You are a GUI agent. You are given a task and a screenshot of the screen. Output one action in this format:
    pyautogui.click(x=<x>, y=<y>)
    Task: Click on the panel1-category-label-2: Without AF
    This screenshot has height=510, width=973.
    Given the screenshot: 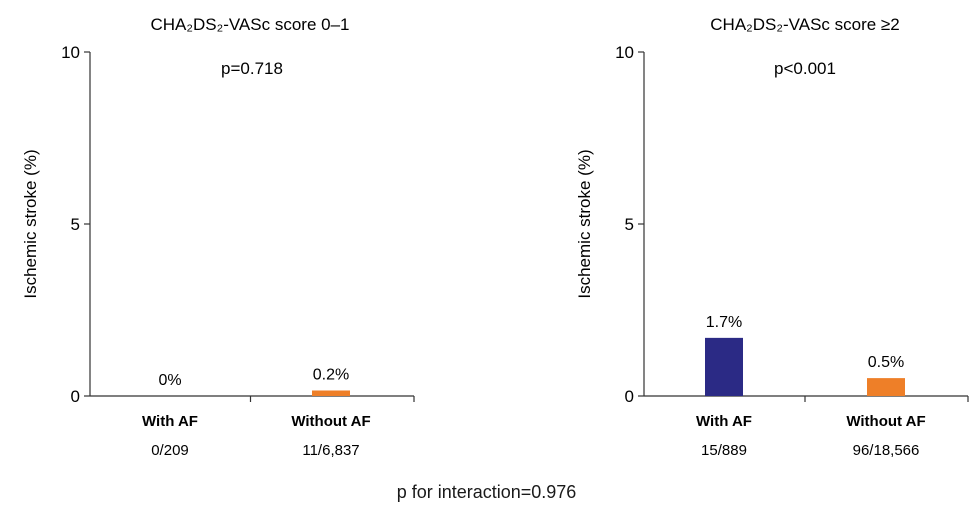 What is the action you would take?
    pyautogui.click(x=330, y=421)
    